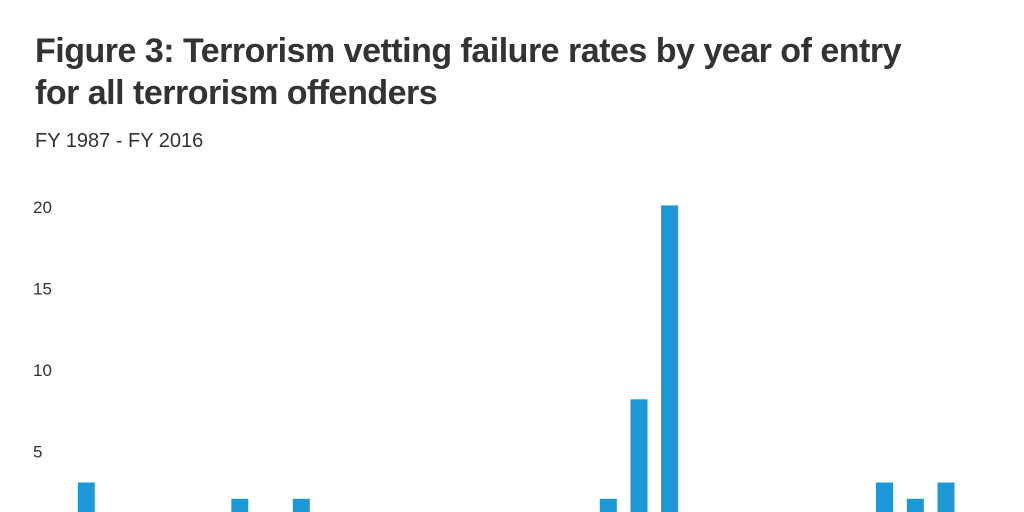 Image resolution: width=1024 pixels, height=512 pixels. I want to click on y-tick-label: 20, so click(42, 207).